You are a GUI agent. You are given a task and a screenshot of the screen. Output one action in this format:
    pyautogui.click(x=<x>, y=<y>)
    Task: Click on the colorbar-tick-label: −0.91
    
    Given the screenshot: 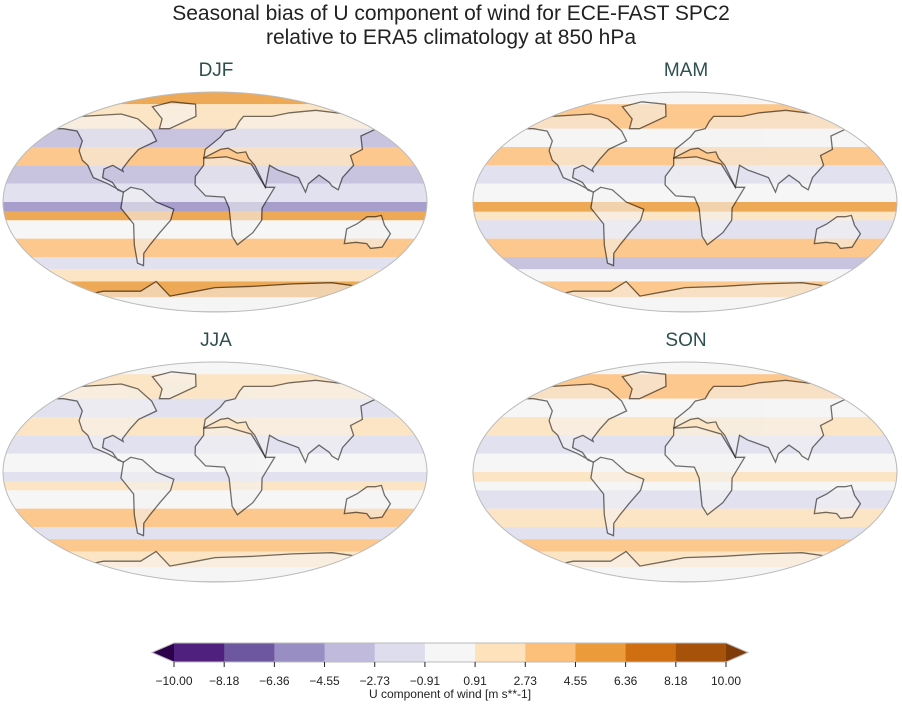 What is the action you would take?
    pyautogui.click(x=425, y=681)
    